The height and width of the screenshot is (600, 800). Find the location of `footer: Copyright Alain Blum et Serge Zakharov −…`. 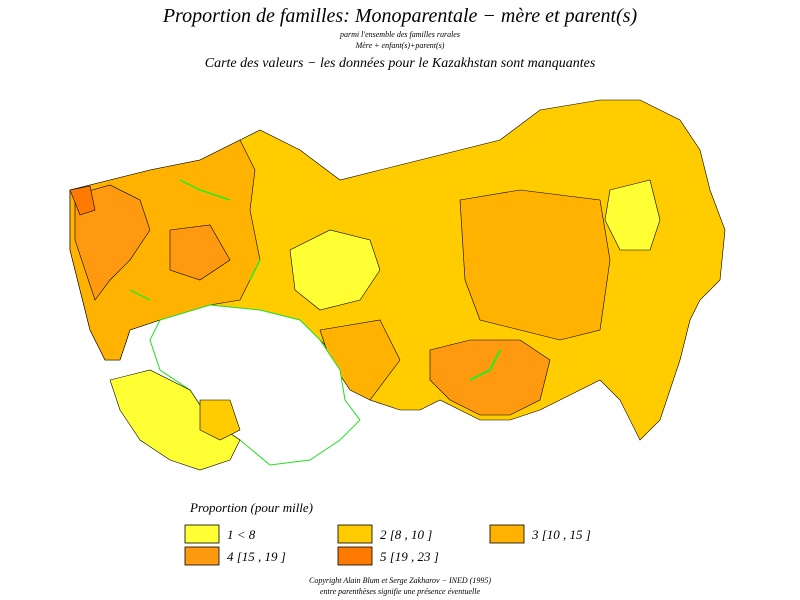

footer: Copyright Alain Blum et Serge Zakharov −… is located at coordinates (400, 580).